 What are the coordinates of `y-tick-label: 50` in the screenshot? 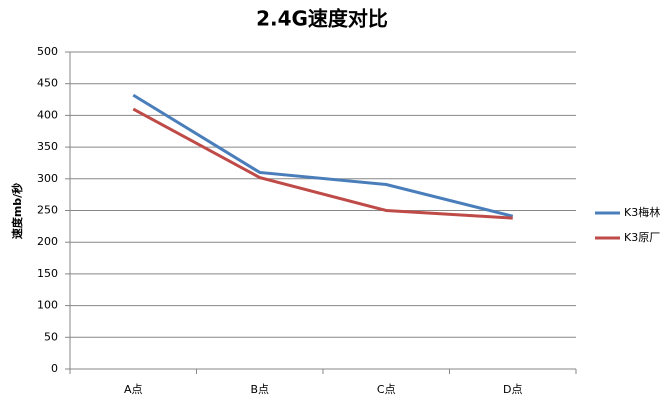 It's located at (51, 336).